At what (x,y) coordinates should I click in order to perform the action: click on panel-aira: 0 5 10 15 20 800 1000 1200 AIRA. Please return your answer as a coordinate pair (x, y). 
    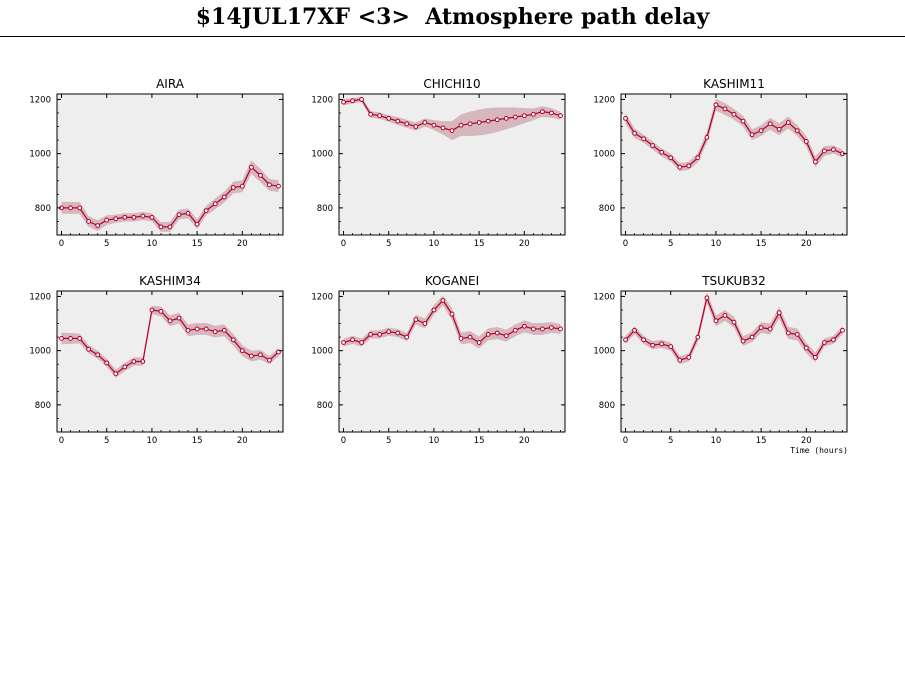
    Looking at the image, I should click on (156, 163).